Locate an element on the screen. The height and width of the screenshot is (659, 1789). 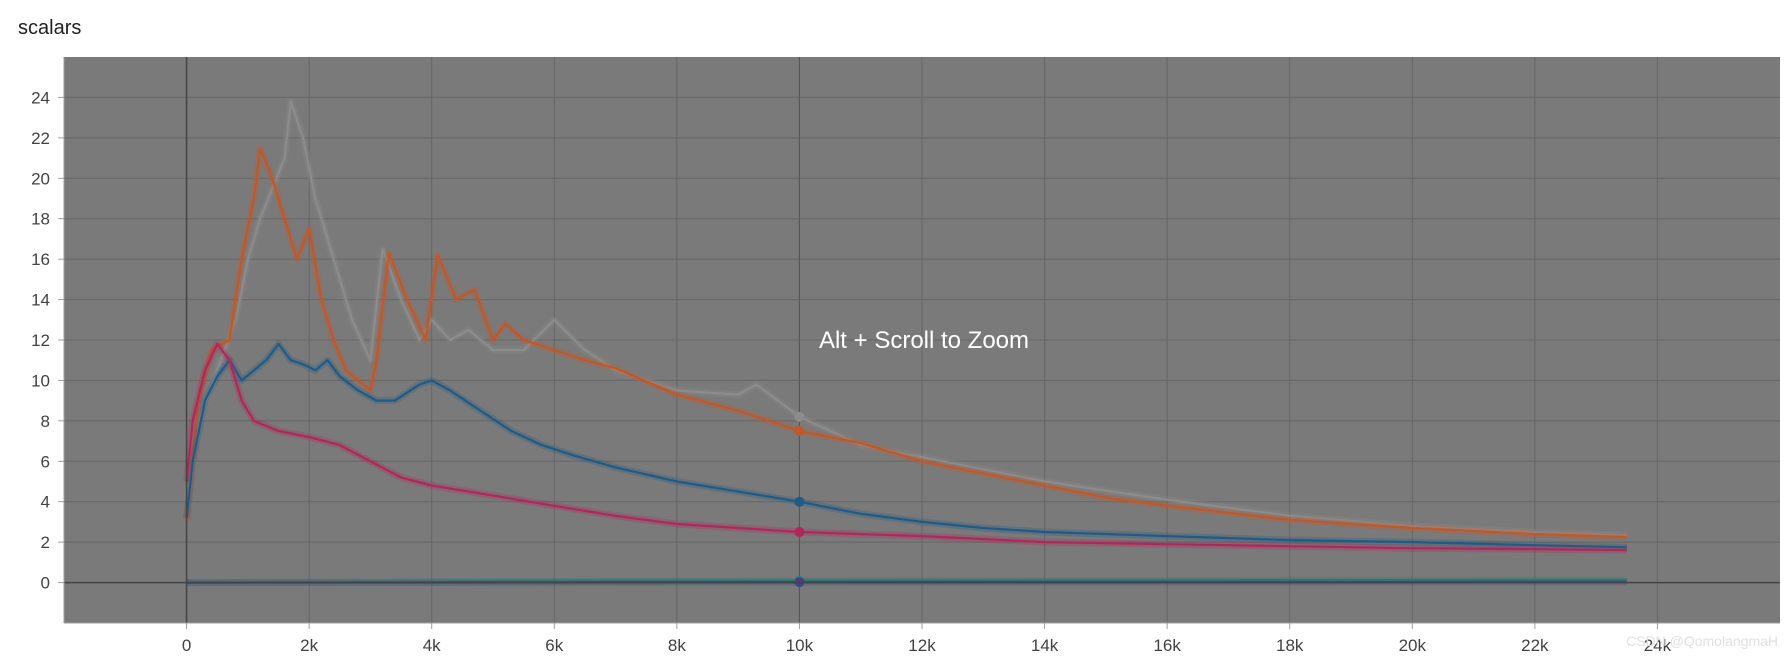
x-tick-labels: 0 2k 4k 6k 8k 10k 12k 14k 16k 18k 20k 22k 24k is located at coordinates (927, 639).